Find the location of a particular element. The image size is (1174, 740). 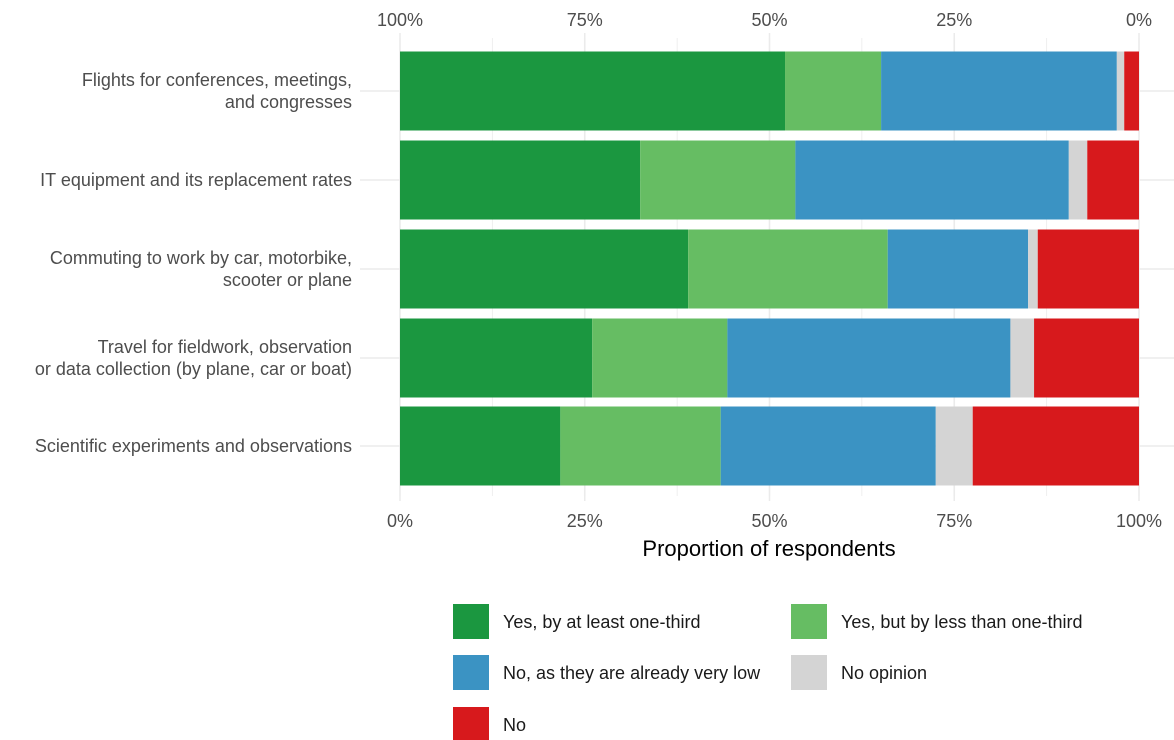

x-tick-label: 0% is located at coordinates (400, 521).